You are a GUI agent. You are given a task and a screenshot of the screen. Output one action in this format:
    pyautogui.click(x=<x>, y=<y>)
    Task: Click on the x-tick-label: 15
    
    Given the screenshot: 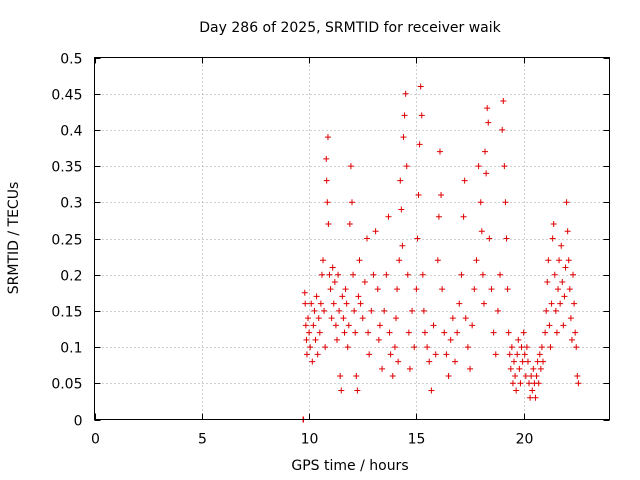 What is the action you would take?
    pyautogui.click(x=417, y=440)
    